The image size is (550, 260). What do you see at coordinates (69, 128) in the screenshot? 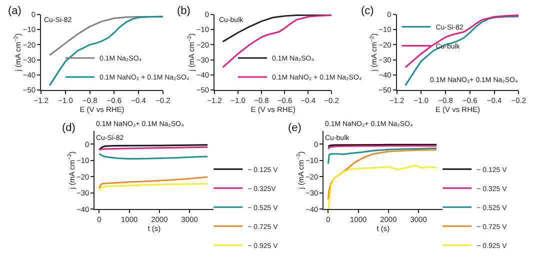
I see `text: (d)` at bounding box center [69, 128].